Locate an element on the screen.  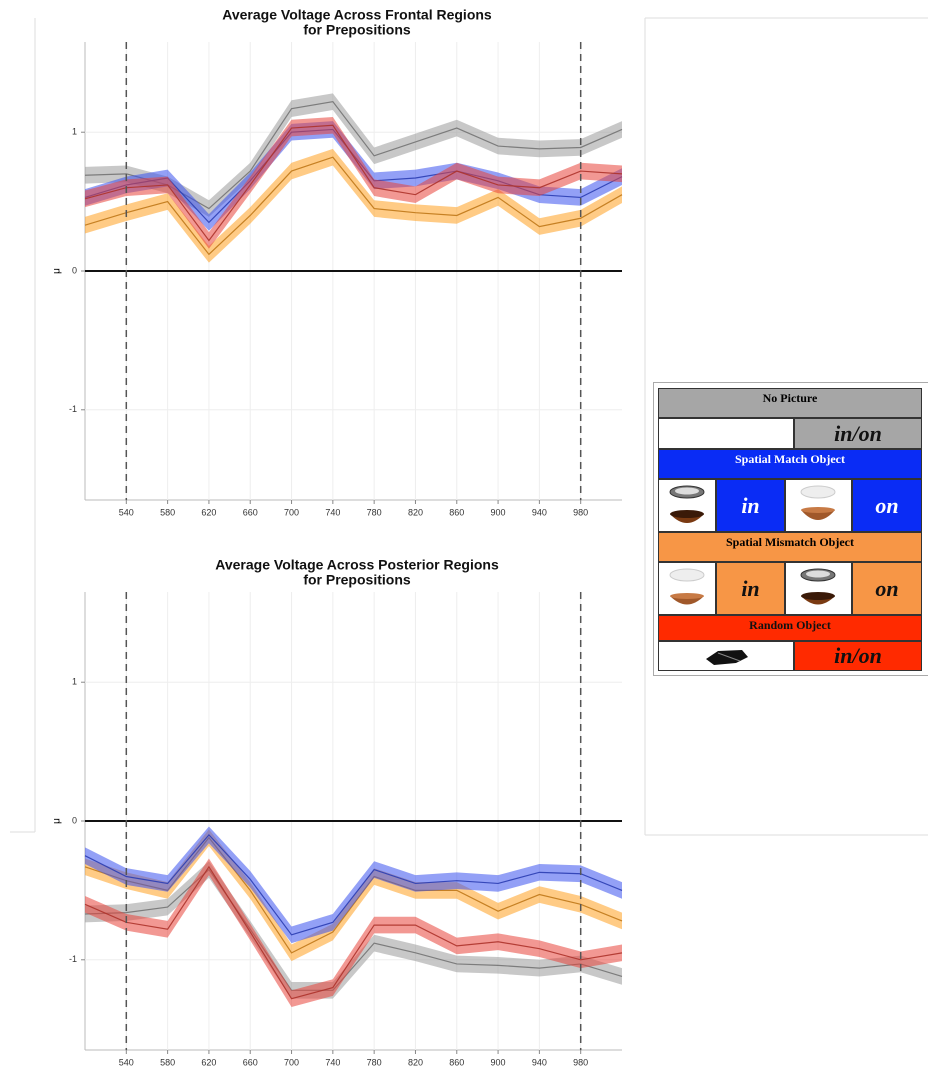
legend-header: Spatial Mismatch Object is located at coordinates (790, 547).